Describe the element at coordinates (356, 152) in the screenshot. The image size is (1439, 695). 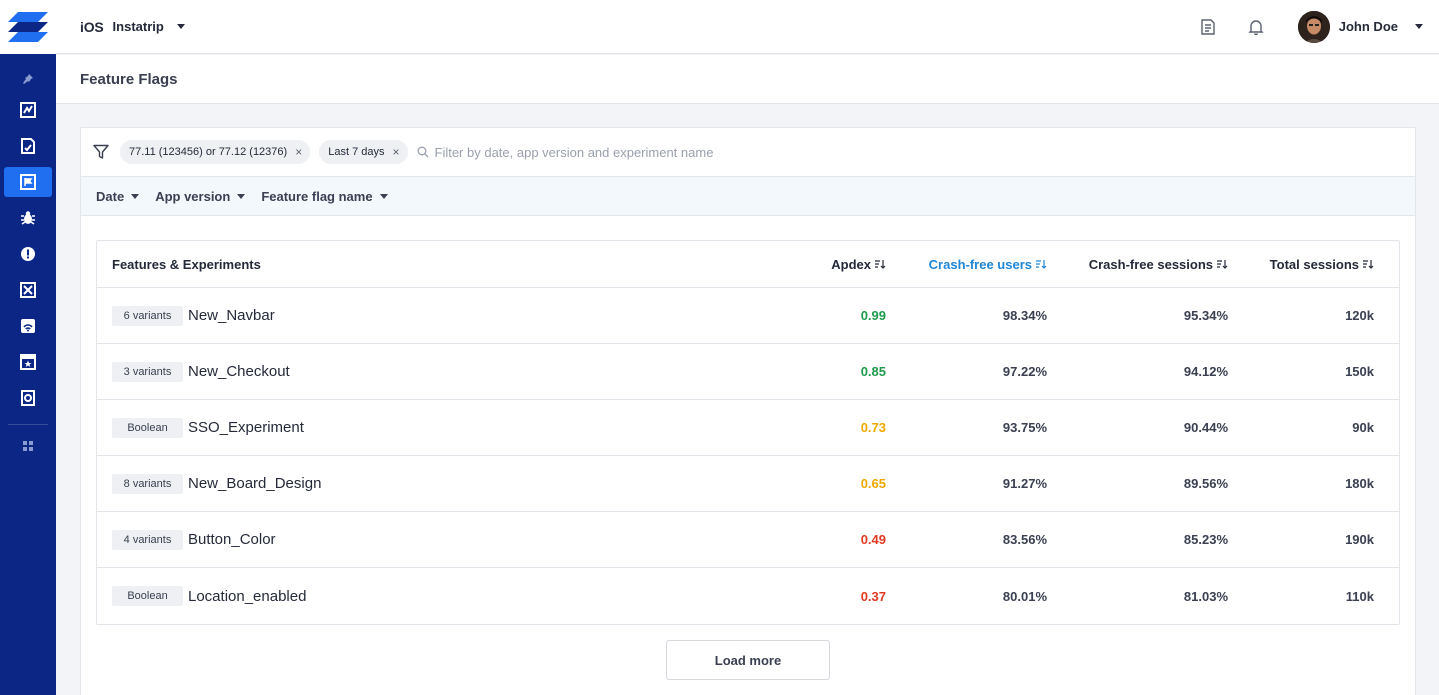
I see `filter-chip-label: Last 7 days` at that location.